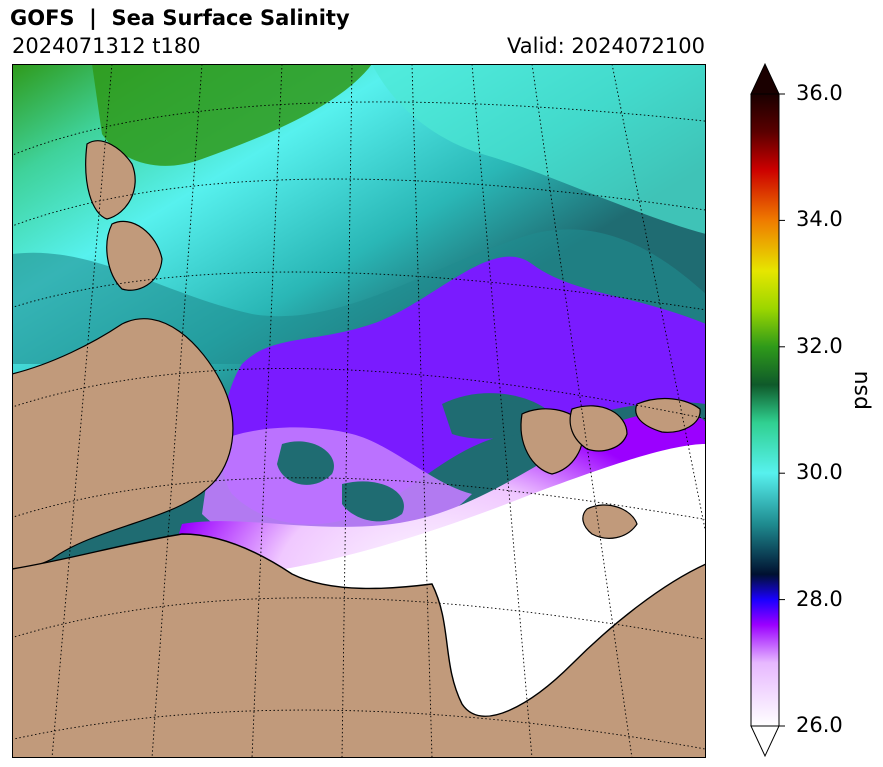 The image size is (883, 767). I want to click on map-title: GOFS | Sea Surface Salinity, so click(180, 18).